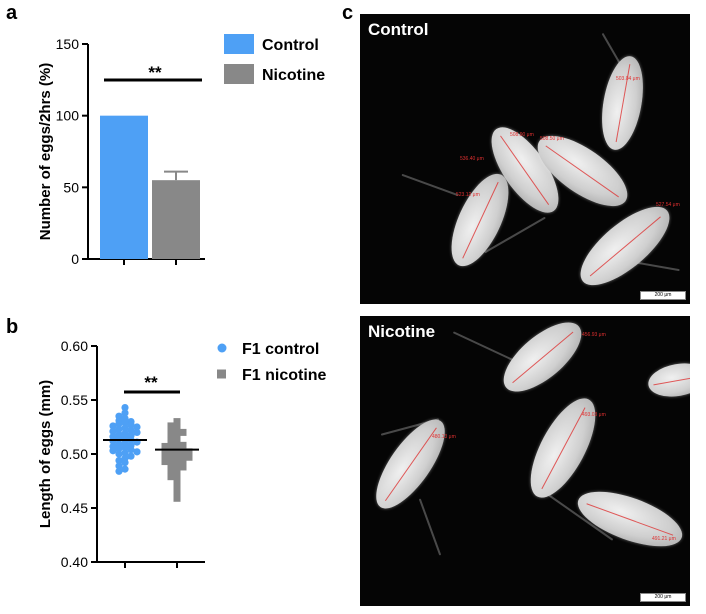 This screenshot has height=614, width=706. I want to click on measurement-label: 480.13 μm, so click(444, 437).